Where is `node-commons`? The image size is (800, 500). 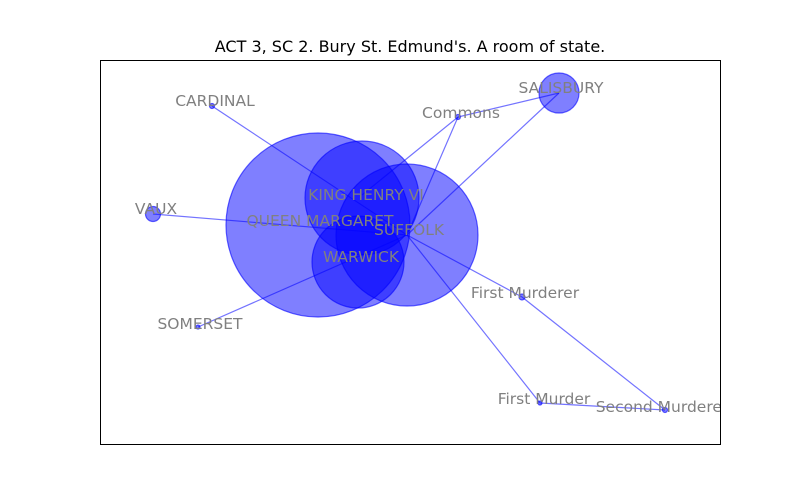 node-commons is located at coordinates (458, 117).